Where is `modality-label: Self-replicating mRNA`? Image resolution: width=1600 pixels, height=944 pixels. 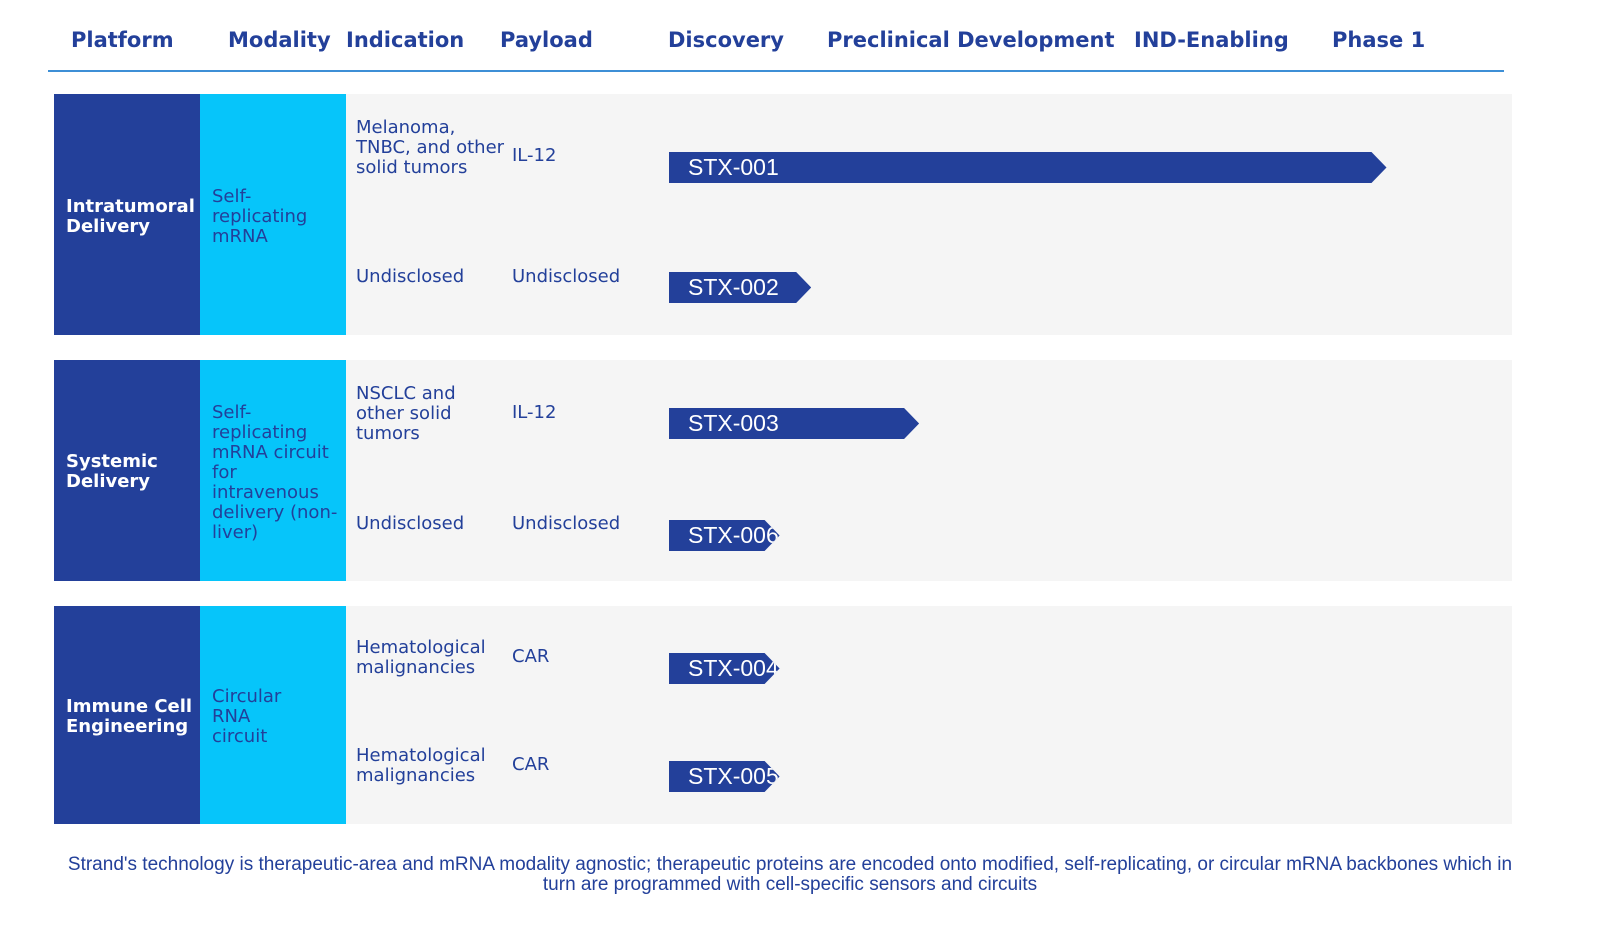
modality-label: Self-replicating mRNA is located at coordinates (260, 216).